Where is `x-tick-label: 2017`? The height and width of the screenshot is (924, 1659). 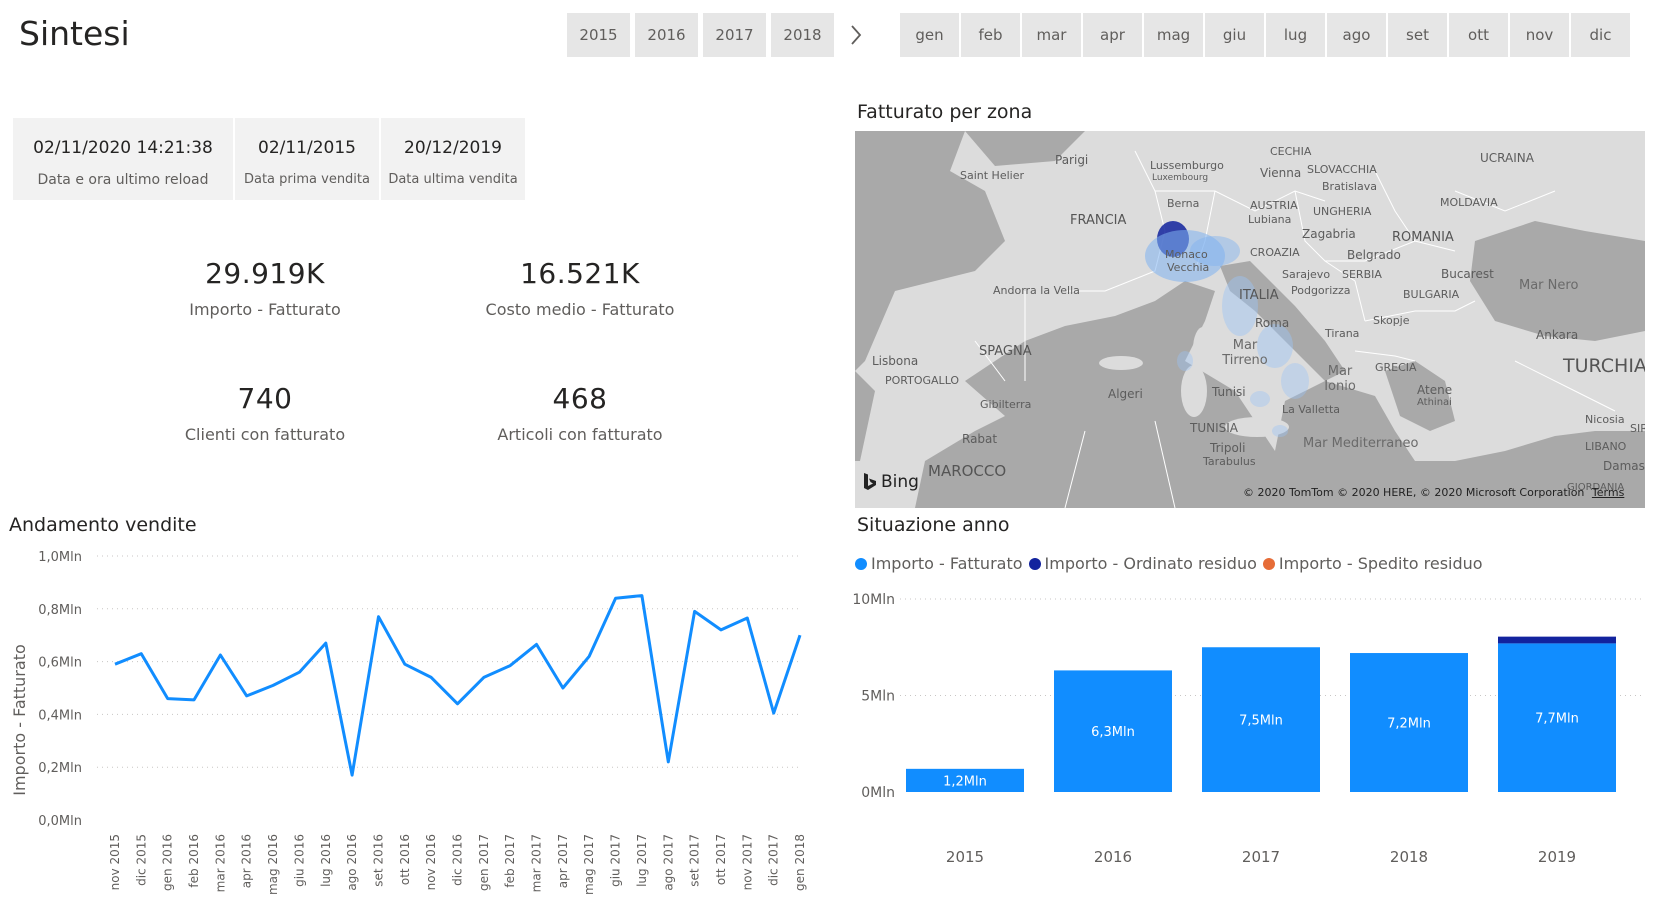 x-tick-label: 2017 is located at coordinates (1261, 857).